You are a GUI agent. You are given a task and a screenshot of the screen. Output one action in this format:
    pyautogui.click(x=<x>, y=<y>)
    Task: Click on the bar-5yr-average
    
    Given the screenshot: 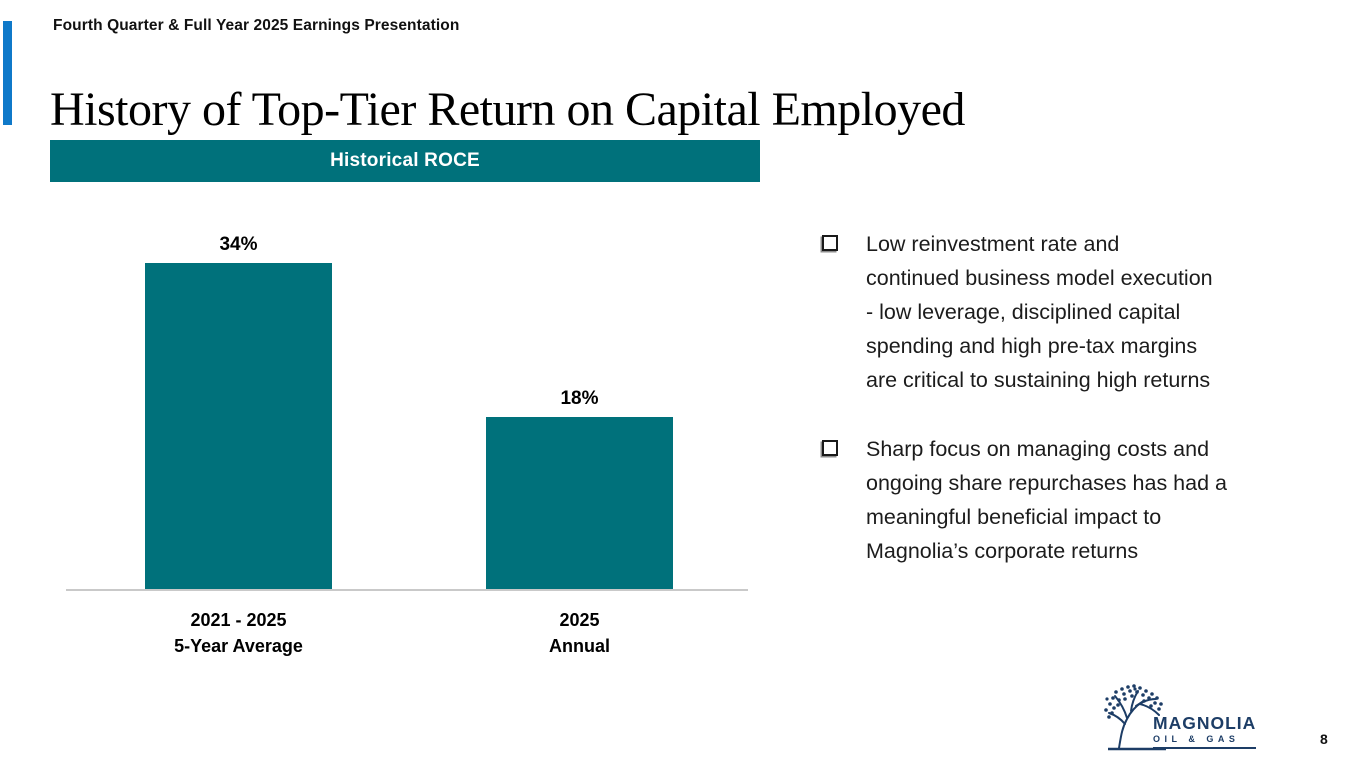 What is the action you would take?
    pyautogui.click(x=238, y=426)
    